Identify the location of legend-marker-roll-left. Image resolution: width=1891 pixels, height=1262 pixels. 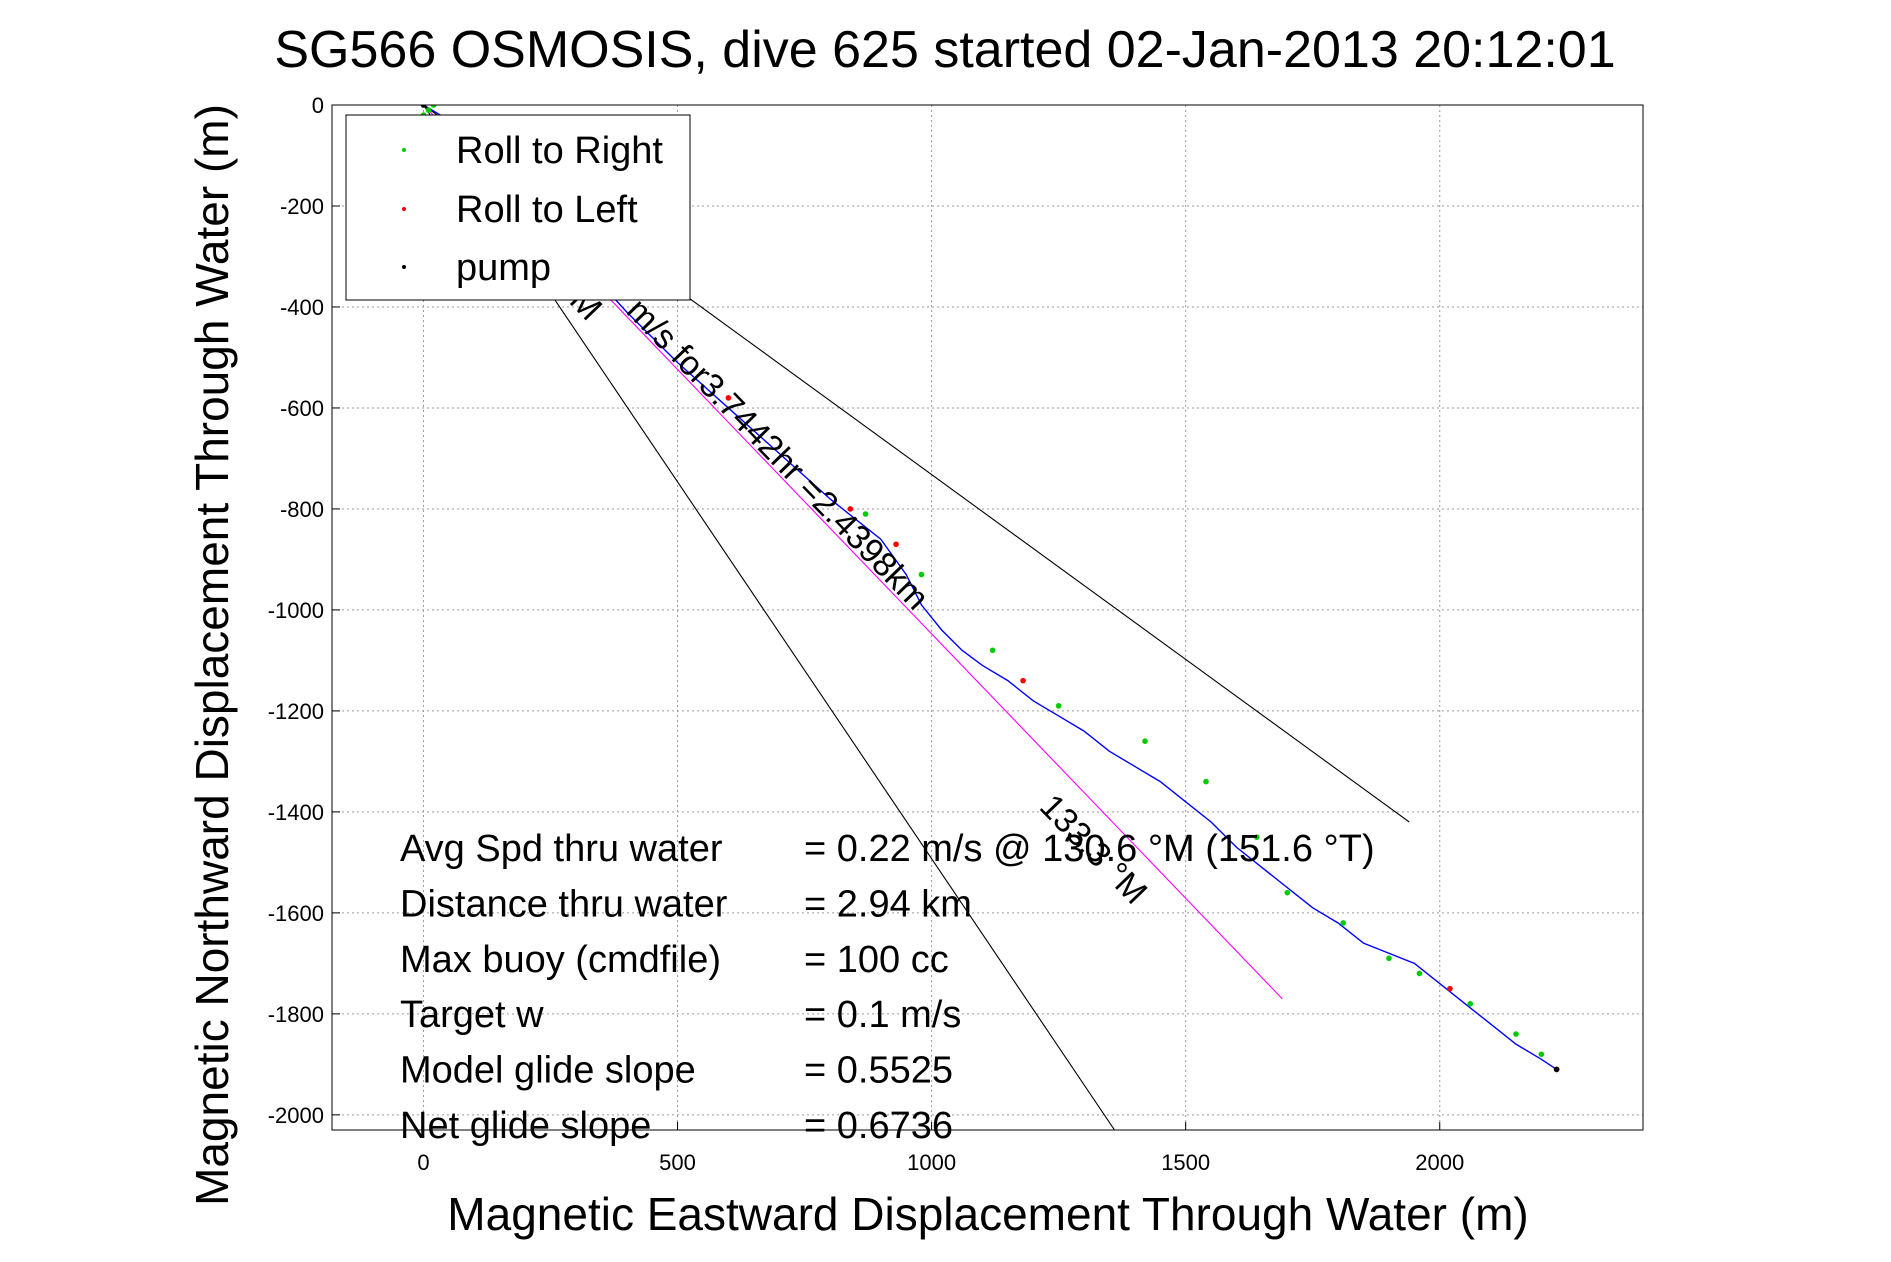
(404, 209).